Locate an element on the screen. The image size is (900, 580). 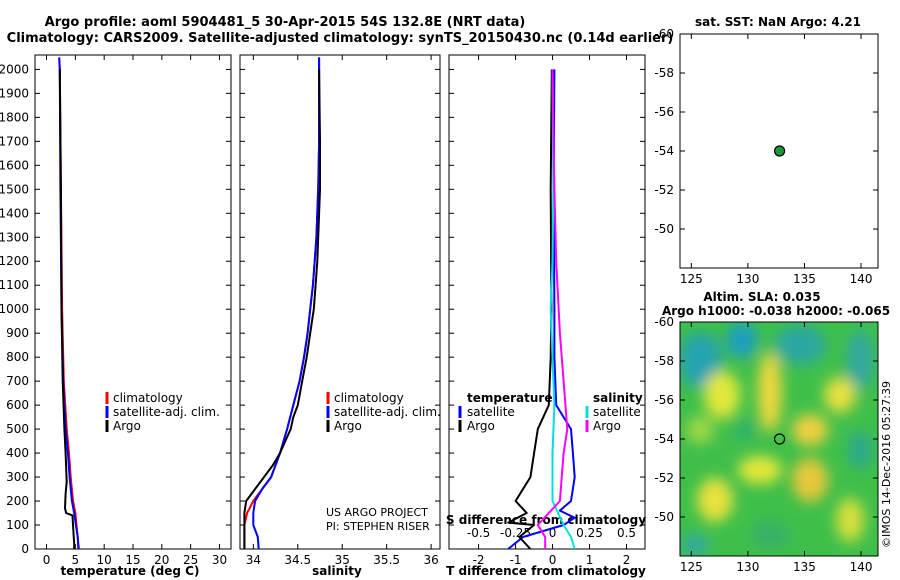
legend-label-t-satellite: satellite is located at coordinates (491, 412).